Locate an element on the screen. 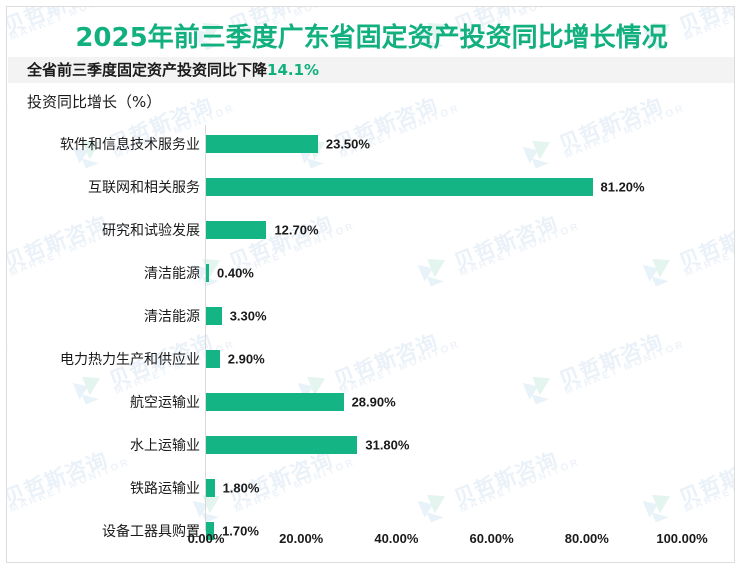 The height and width of the screenshot is (569, 741). category-label: 水上运输业 is located at coordinates (165, 445).